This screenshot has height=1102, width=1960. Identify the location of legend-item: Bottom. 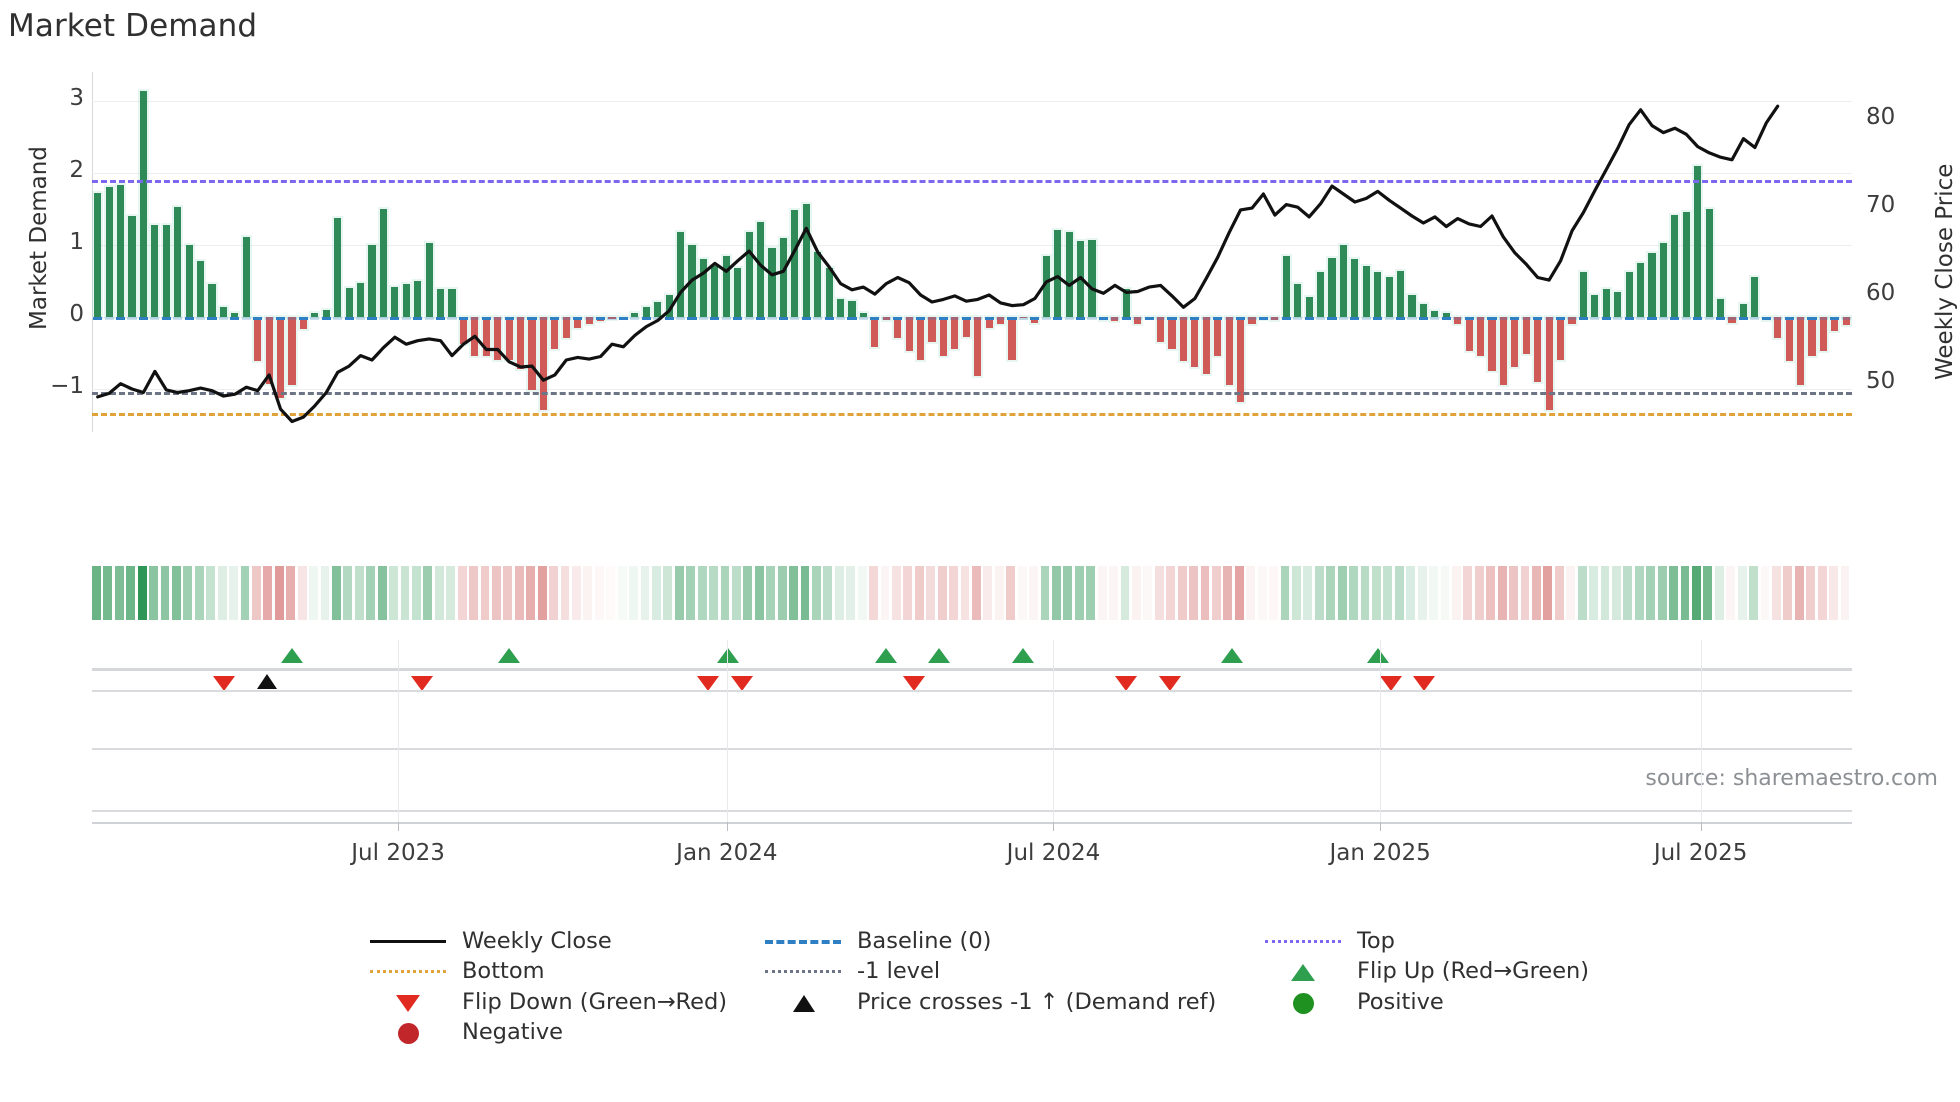
(457, 971).